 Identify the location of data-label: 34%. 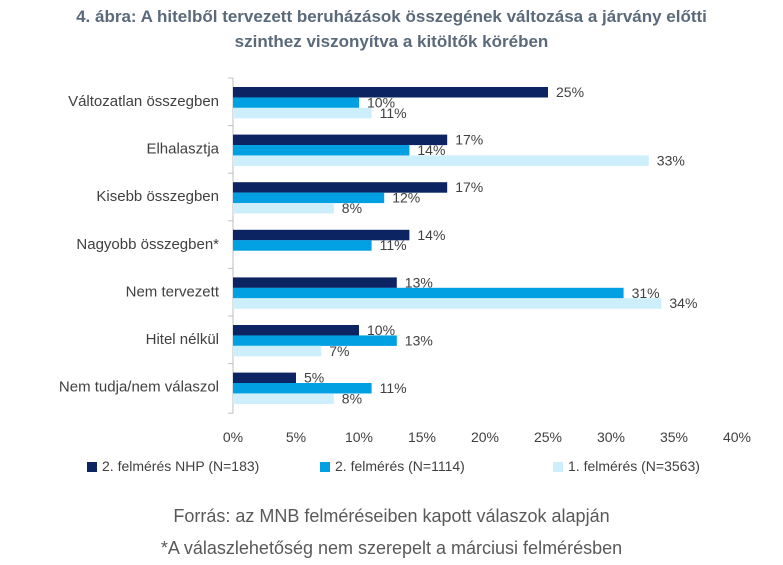
(683, 303).